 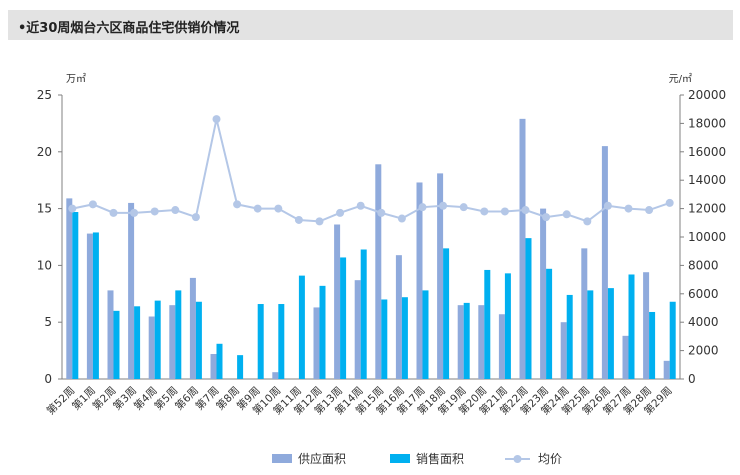 I want to click on left-tick-label: 25, so click(x=44, y=95).